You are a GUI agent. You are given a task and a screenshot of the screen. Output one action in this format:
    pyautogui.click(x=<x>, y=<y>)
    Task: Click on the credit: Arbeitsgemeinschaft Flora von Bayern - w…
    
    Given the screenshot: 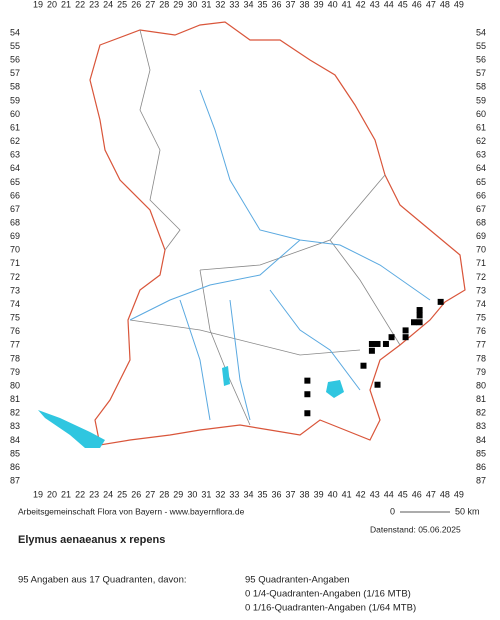 What is the action you would take?
    pyautogui.click(x=131, y=511)
    